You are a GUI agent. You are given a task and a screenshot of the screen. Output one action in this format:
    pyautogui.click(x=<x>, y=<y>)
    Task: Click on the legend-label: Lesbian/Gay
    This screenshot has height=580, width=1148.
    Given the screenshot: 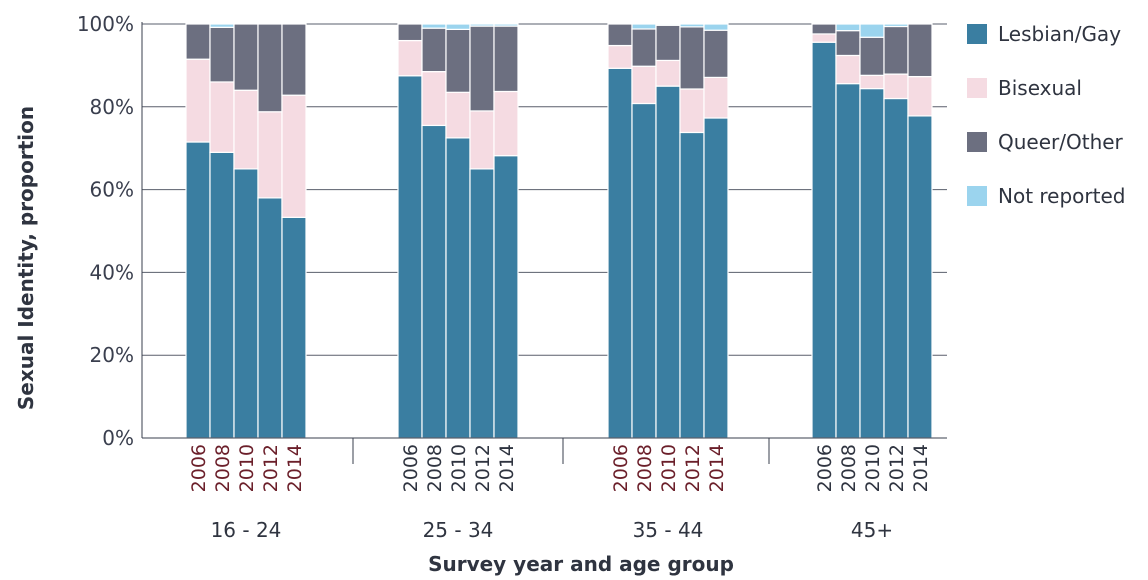 What is the action you would take?
    pyautogui.click(x=1059, y=34)
    